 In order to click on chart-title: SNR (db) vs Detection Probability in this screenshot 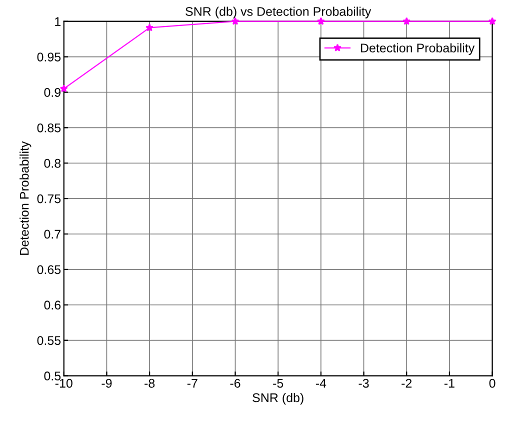, I will do `click(279, 12)`.